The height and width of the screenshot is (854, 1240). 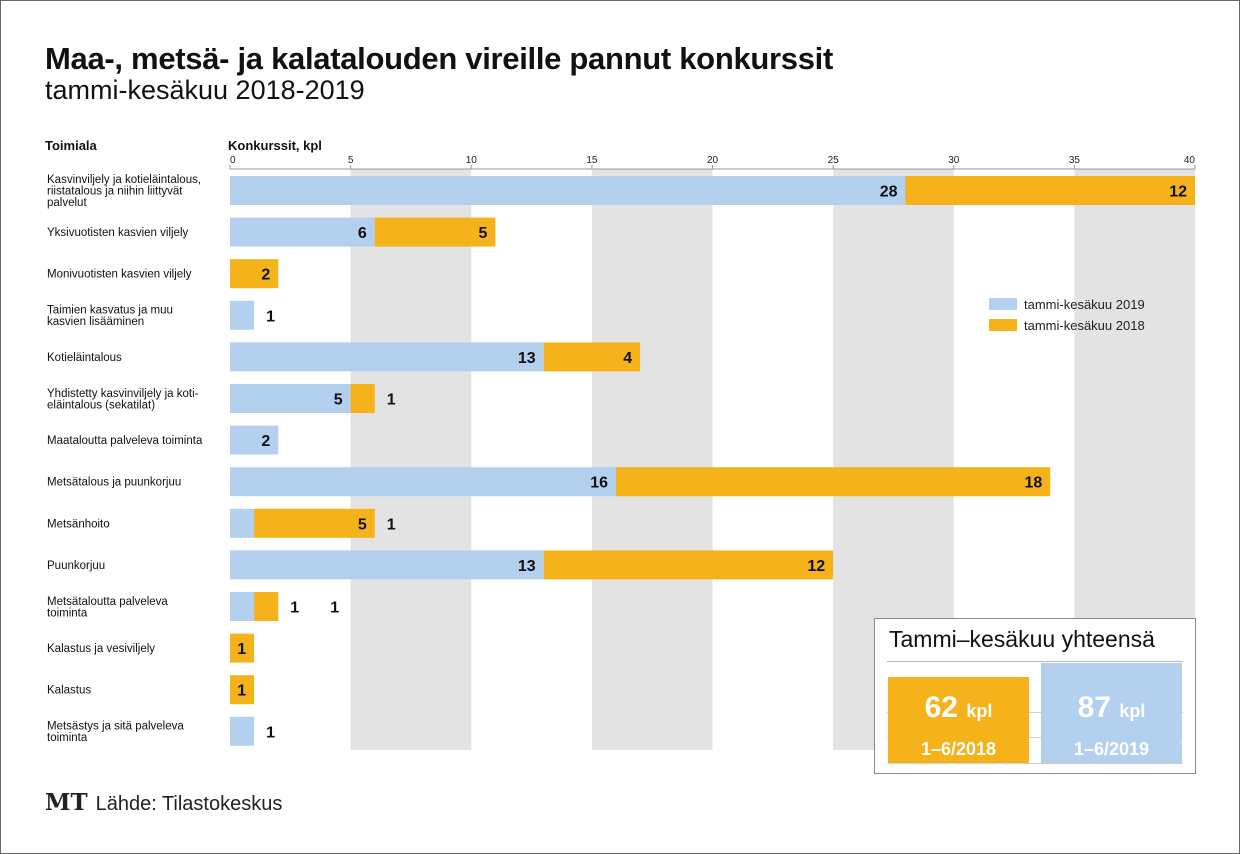 I want to click on x-tick-label: 30, so click(x=954, y=160).